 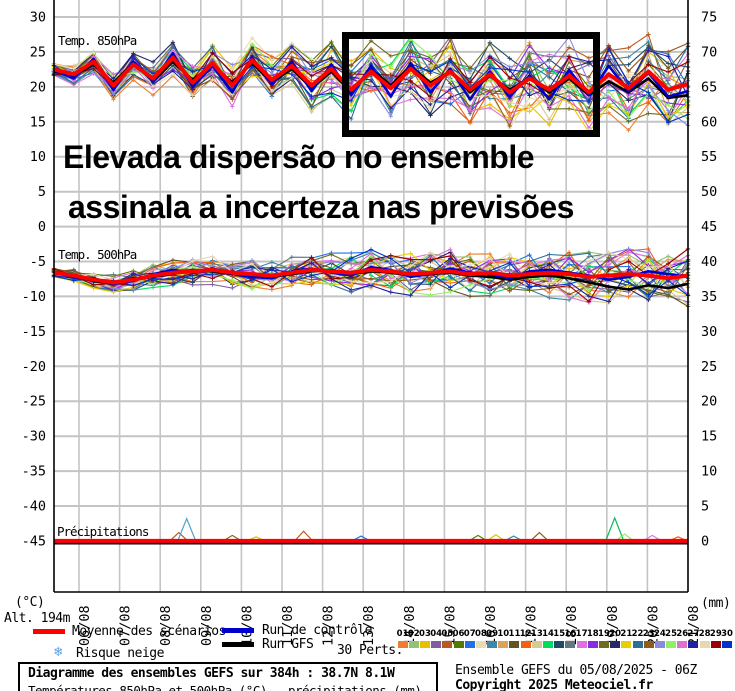 What do you see at coordinates (120, 653) in the screenshot?
I see `legend-snow-label: Risque neige` at bounding box center [120, 653].